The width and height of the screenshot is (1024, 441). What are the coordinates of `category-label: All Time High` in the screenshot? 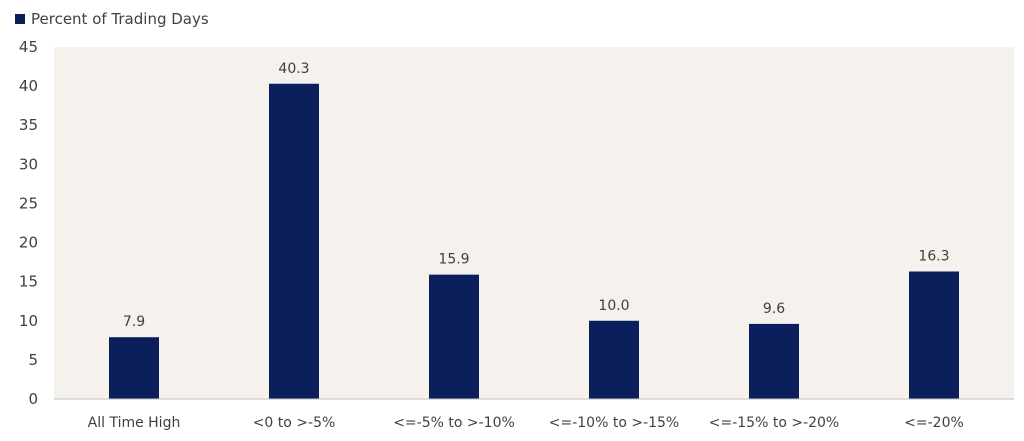 It's located at (134, 423).